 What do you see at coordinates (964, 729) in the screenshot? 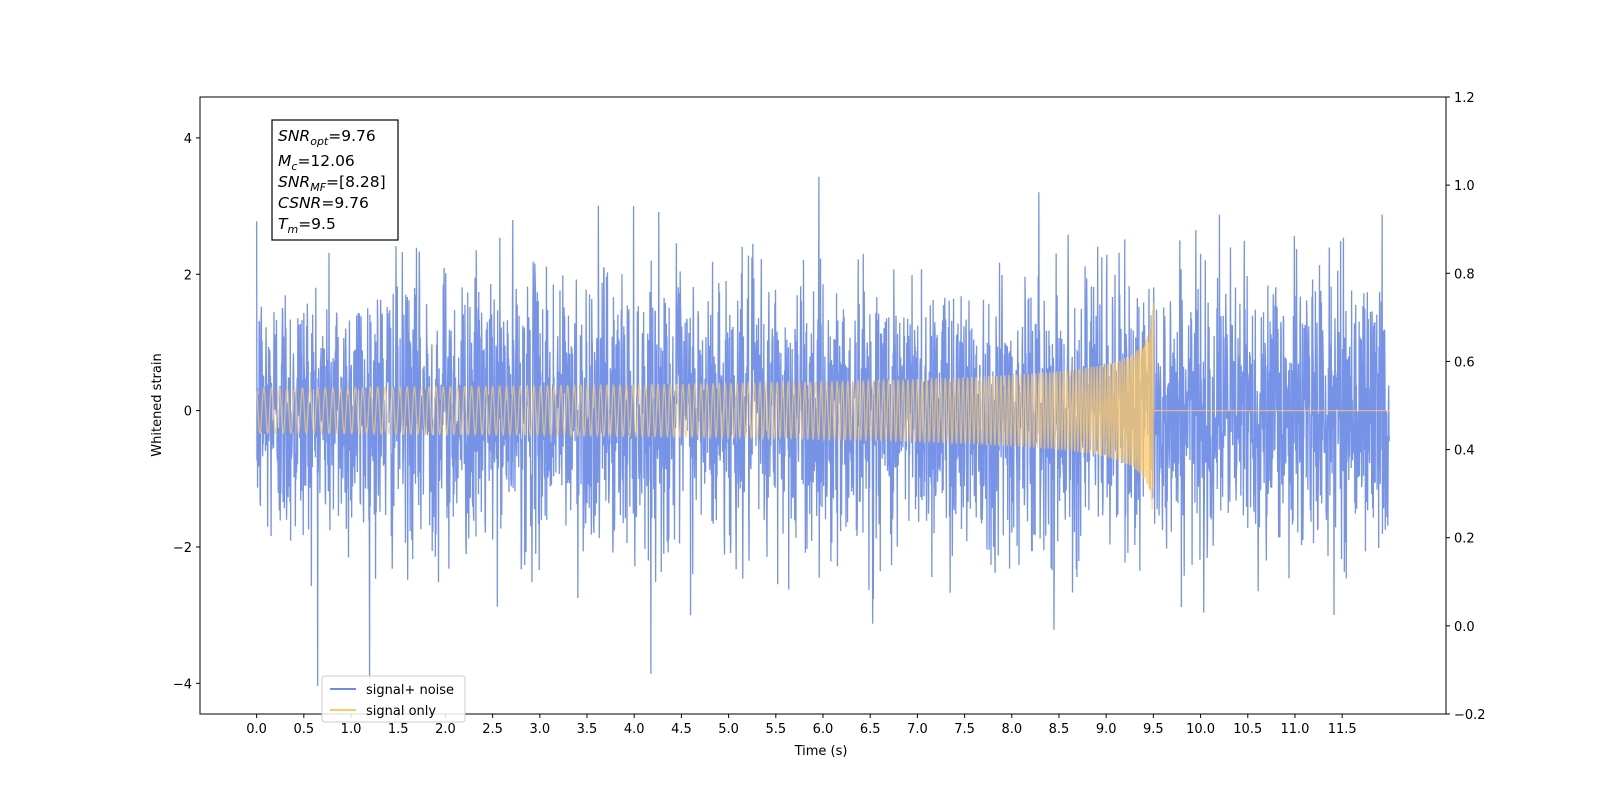
I see `x-tick-label: 7.5` at bounding box center [964, 729].